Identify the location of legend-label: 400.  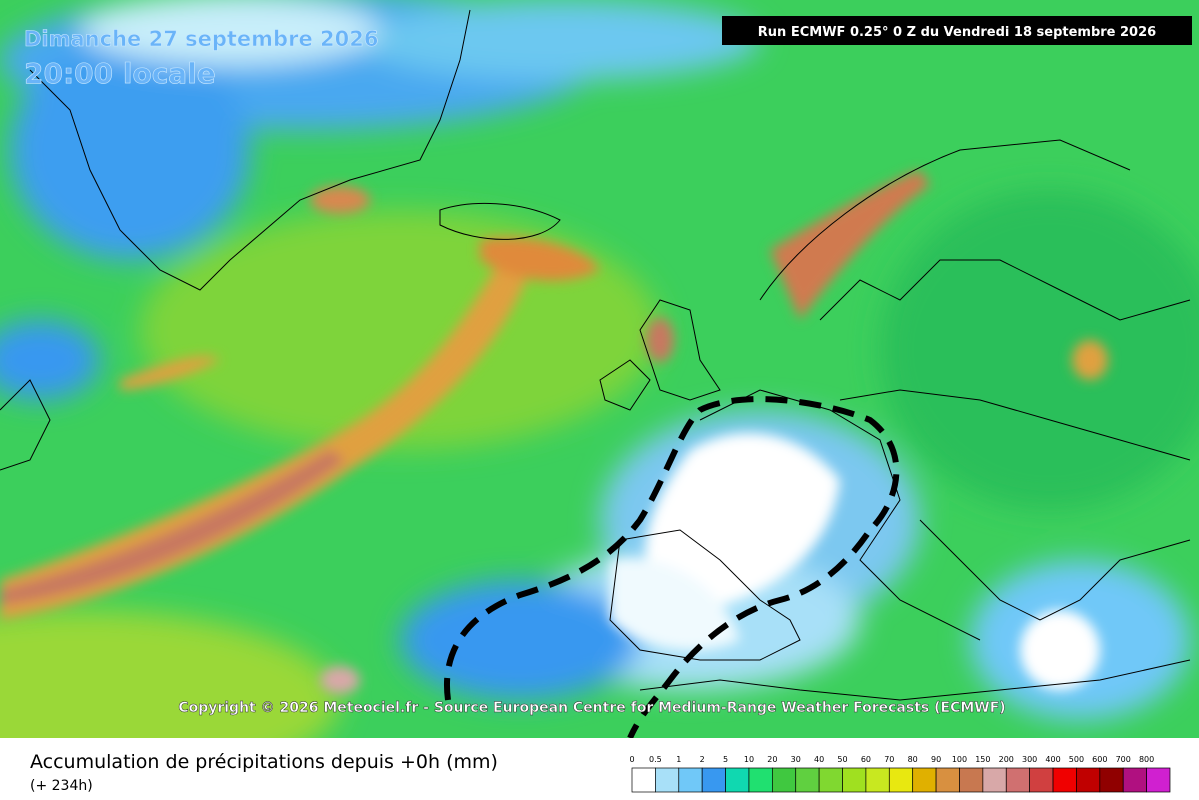
(1052, 759).